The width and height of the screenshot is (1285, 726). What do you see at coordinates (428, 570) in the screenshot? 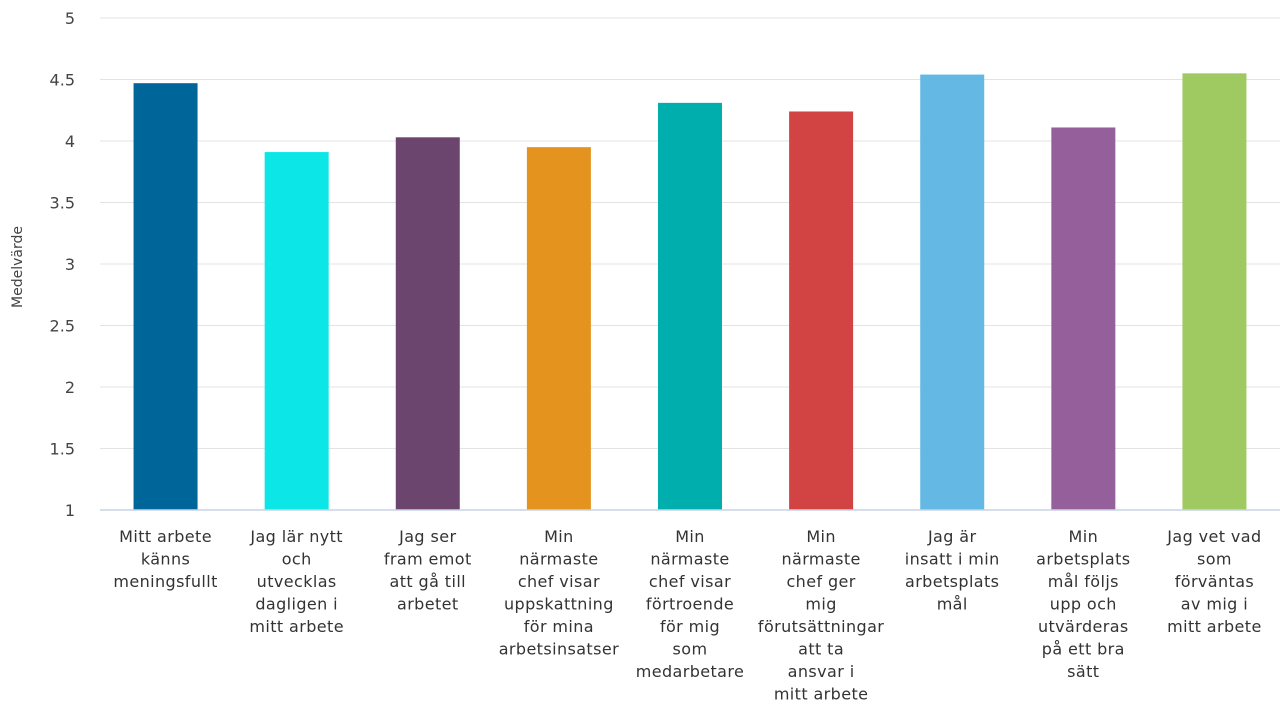
I see `x-tick-label: Jag ser fram emot att gå till arbetet` at bounding box center [428, 570].